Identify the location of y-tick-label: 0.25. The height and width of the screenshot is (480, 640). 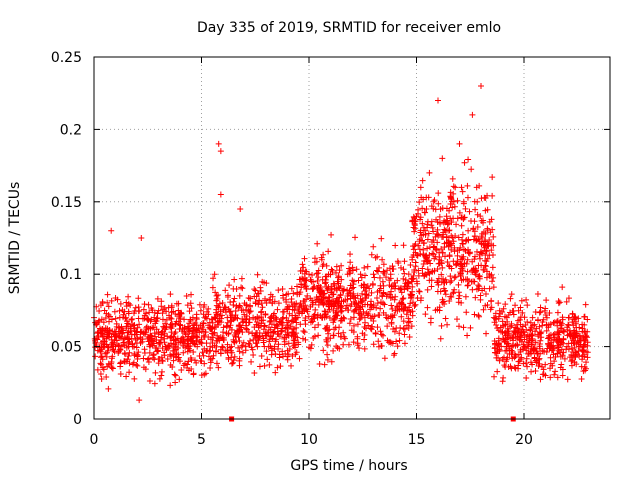
(66, 58).